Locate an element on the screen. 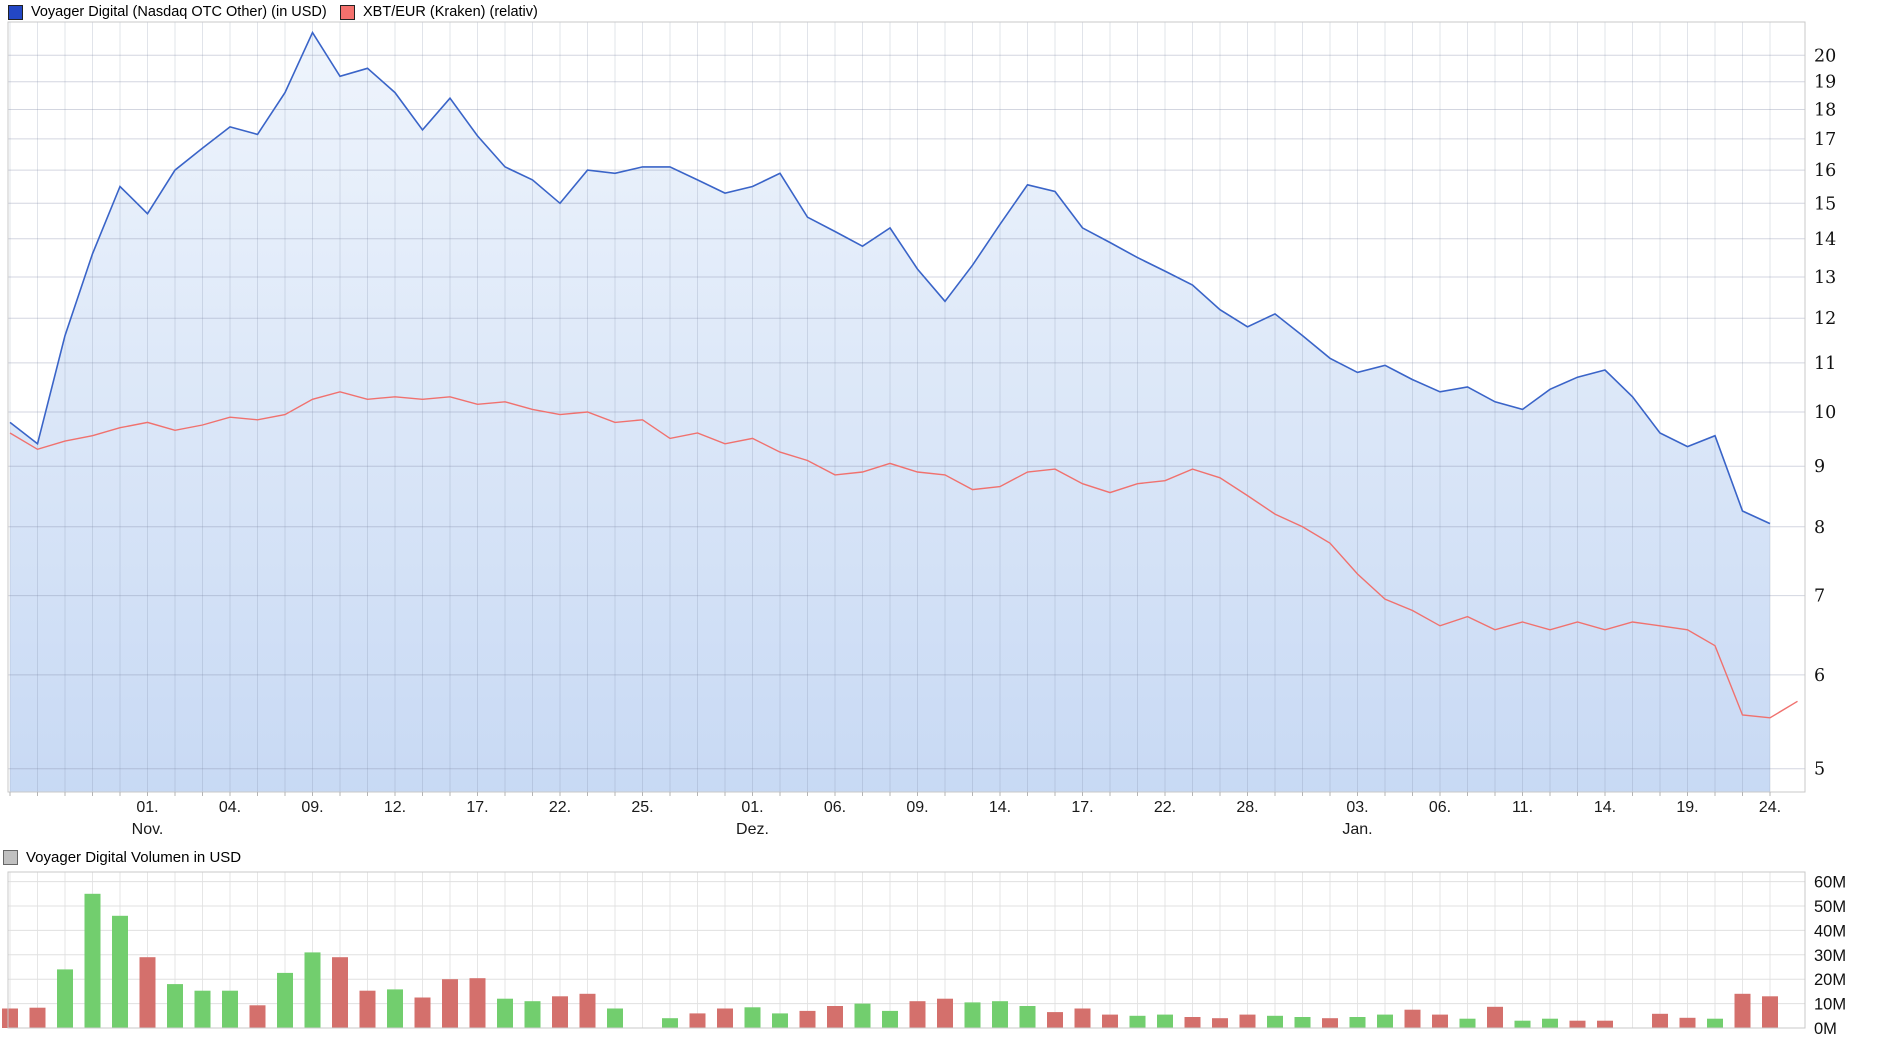  volume-axis-labels: 60M 50M 40M 30M 20M 10M 0M is located at coordinates (1830, 956).